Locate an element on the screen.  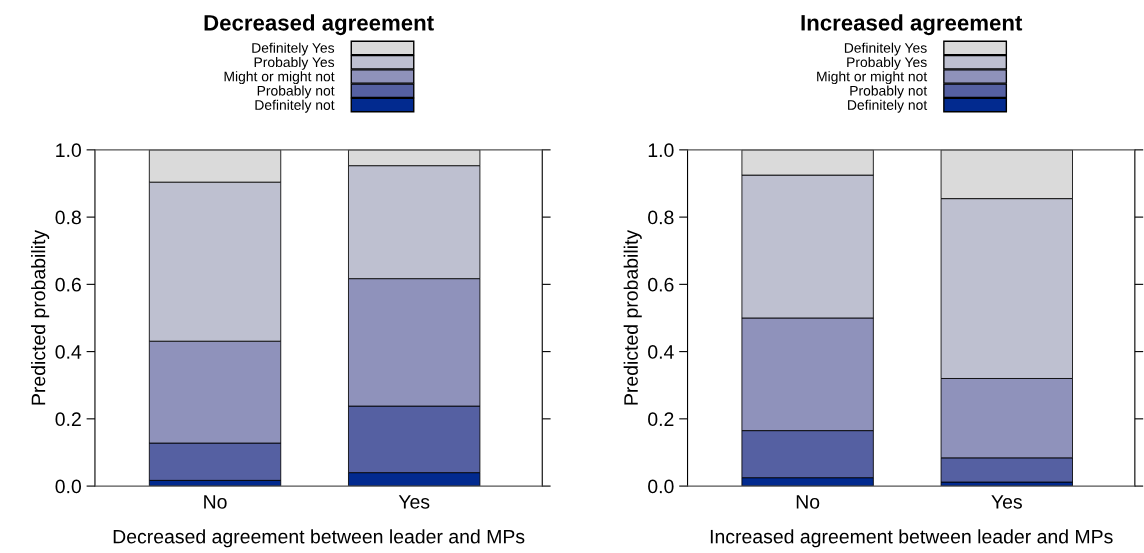
x-axis-title: Increased agreement between leader and MPs is located at coordinates (911, 538).